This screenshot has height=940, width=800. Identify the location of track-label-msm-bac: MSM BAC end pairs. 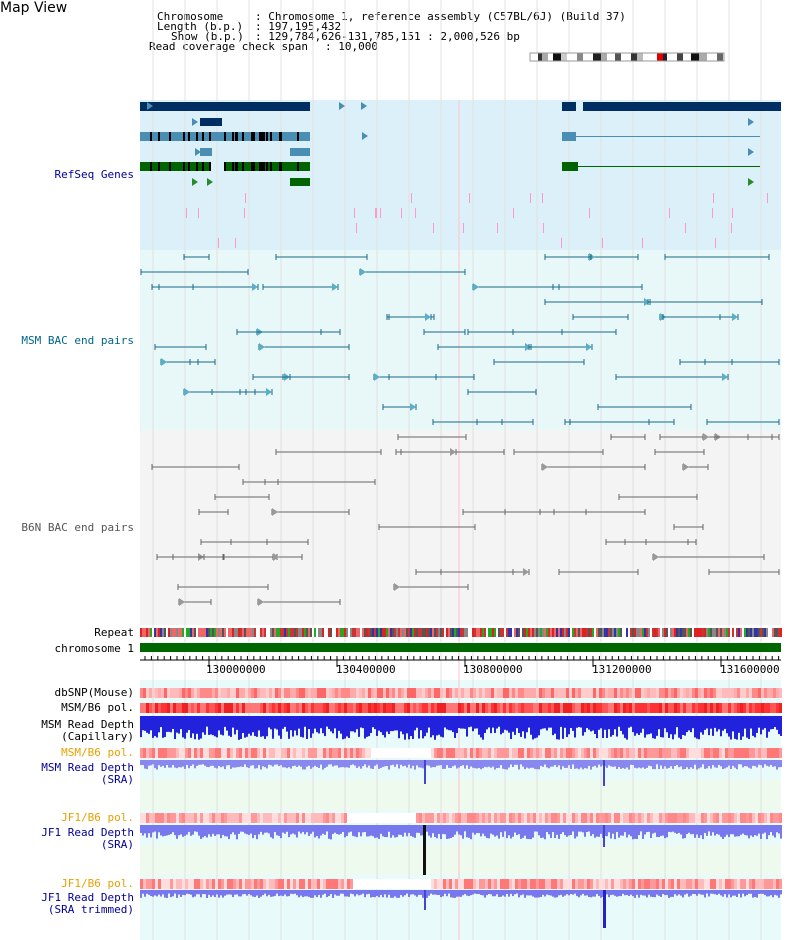
(77, 340).